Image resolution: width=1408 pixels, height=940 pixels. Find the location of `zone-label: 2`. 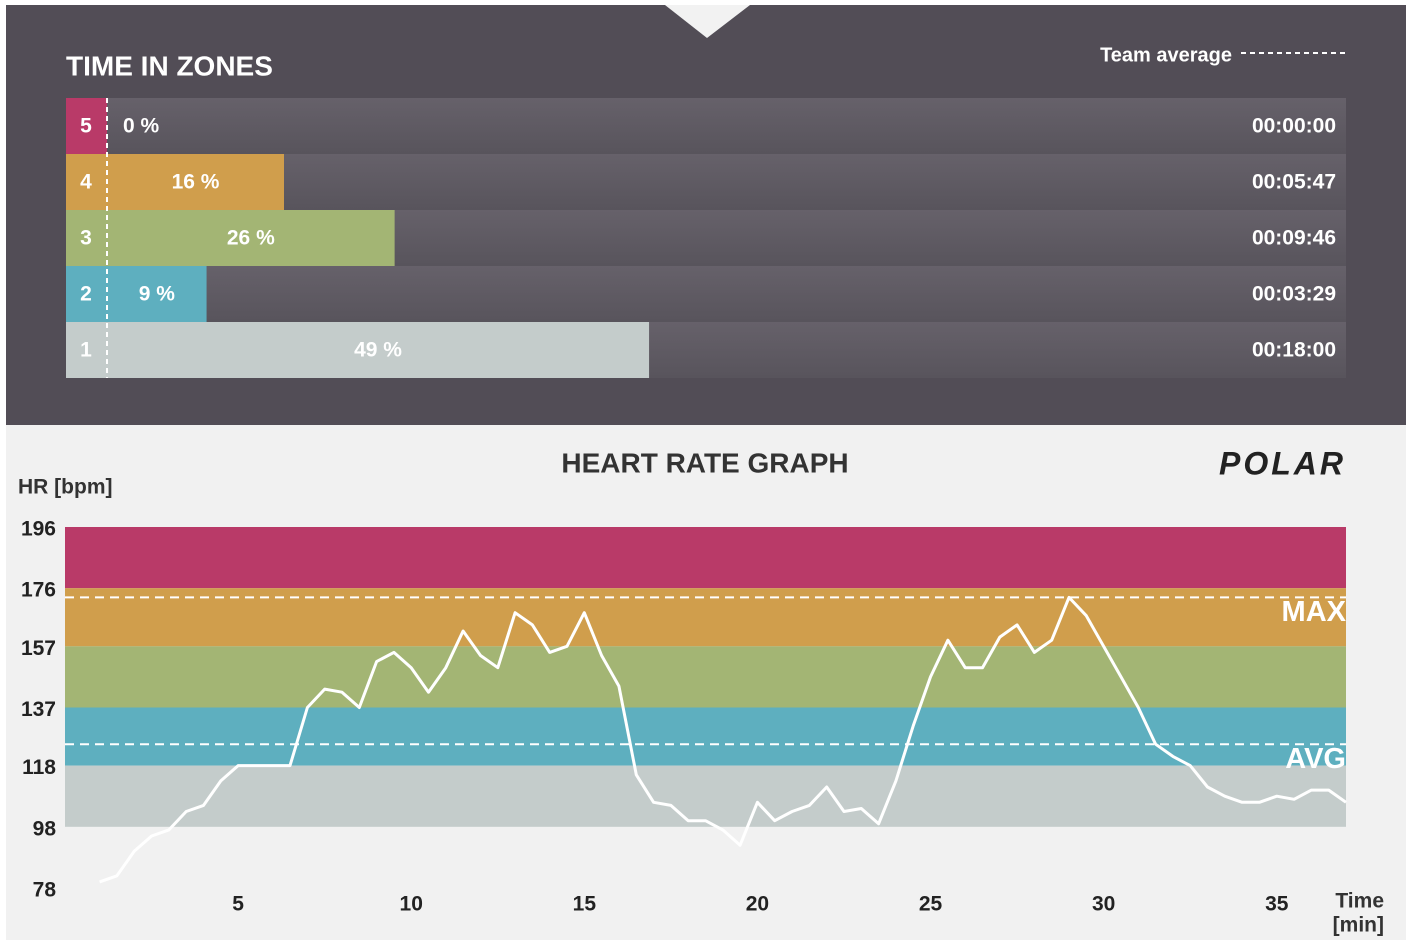

zone-label: 2 is located at coordinates (86, 294).